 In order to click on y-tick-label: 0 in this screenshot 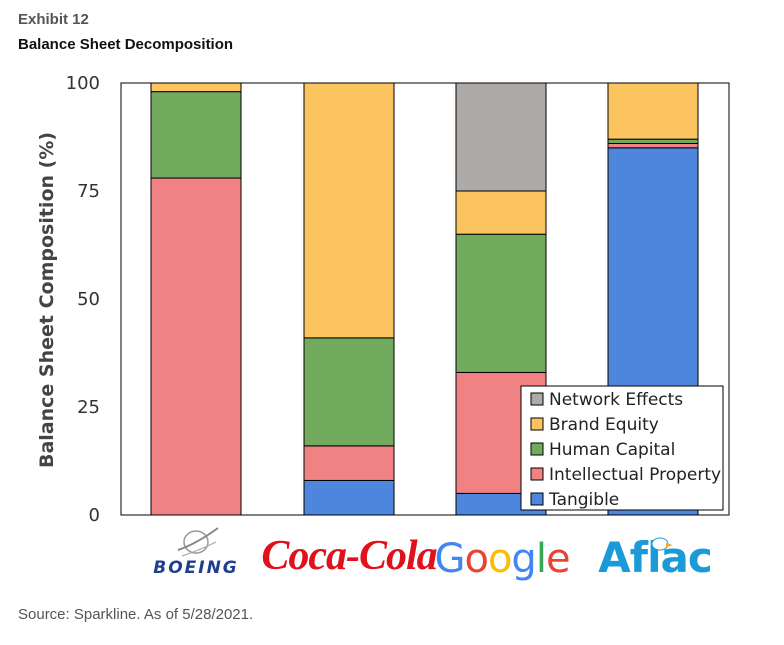, I will do `click(94, 515)`.